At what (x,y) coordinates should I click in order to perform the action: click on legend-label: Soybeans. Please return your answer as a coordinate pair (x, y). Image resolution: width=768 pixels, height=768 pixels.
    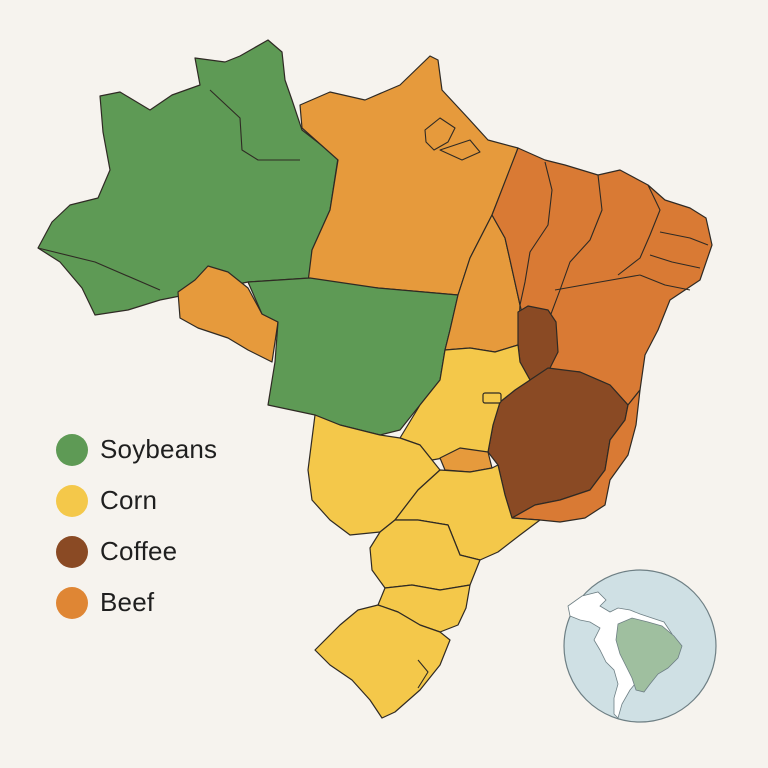
    Looking at the image, I should click on (159, 449).